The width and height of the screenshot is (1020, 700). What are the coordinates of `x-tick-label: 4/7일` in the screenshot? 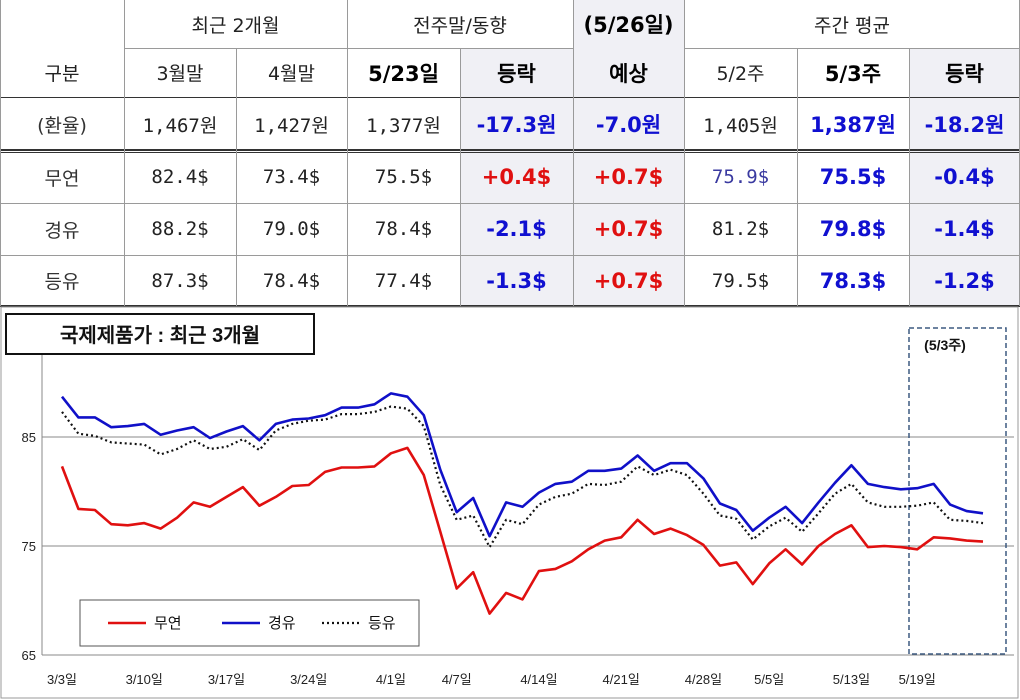 It's located at (457, 679).